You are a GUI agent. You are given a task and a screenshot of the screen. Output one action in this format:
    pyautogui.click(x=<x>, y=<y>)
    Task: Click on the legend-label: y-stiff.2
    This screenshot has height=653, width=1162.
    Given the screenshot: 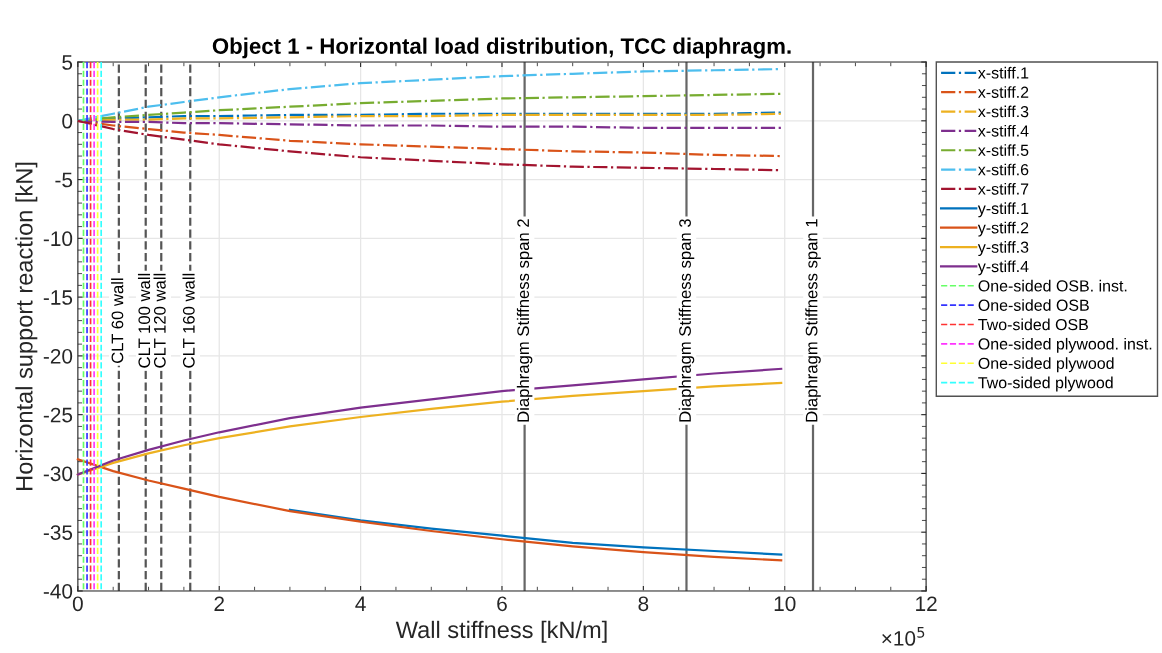 What is the action you would take?
    pyautogui.click(x=1003, y=229)
    